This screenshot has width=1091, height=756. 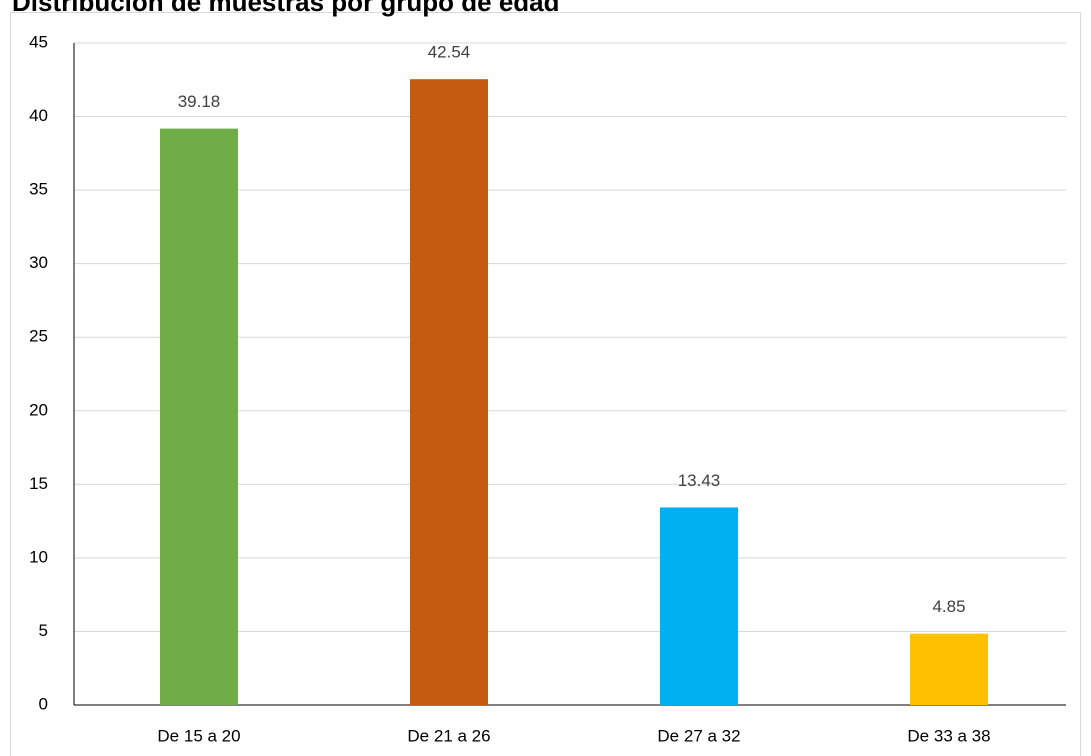 What do you see at coordinates (43, 630) in the screenshot?
I see `y-tick-label: 5` at bounding box center [43, 630].